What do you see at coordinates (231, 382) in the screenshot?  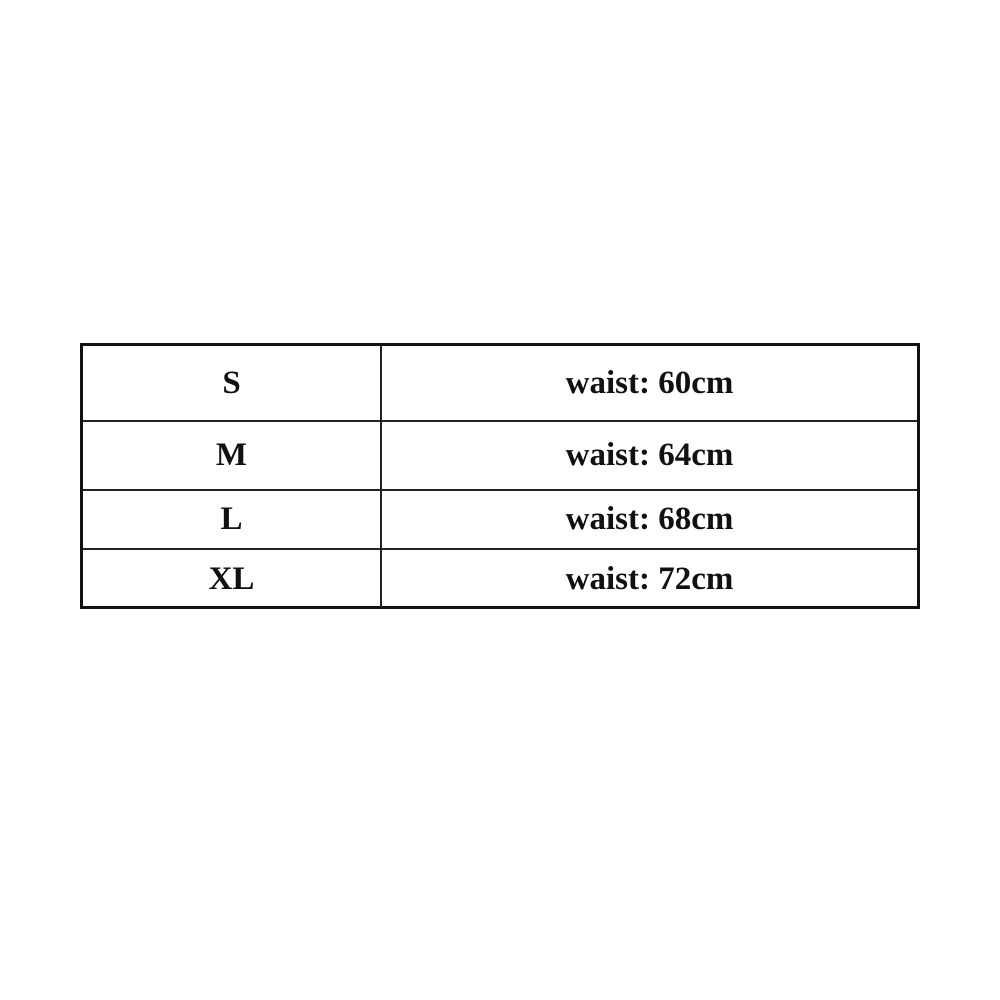 I see `size-cell: S` at bounding box center [231, 382].